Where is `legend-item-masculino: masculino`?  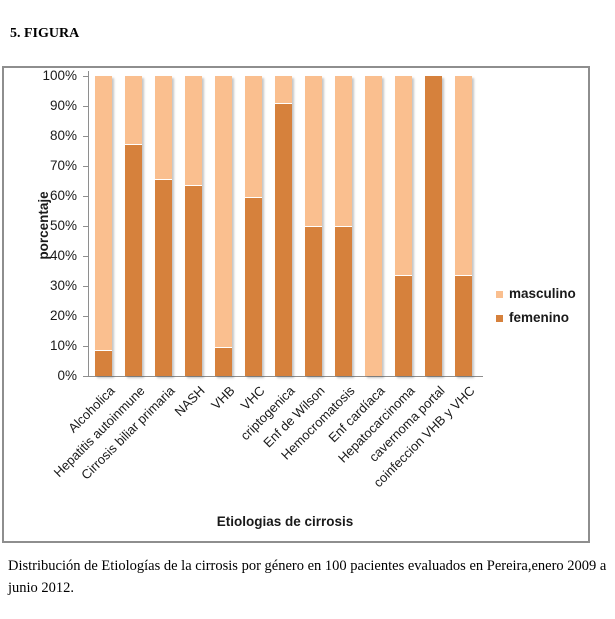
legend-item-masculino: masculino is located at coordinates (536, 294).